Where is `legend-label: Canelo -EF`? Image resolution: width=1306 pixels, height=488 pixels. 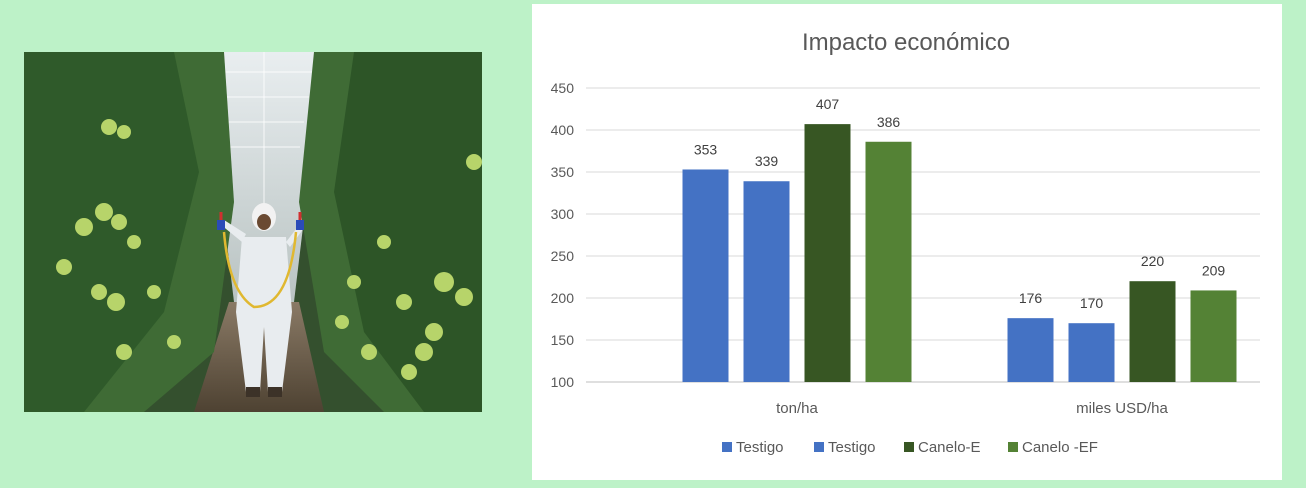 legend-label: Canelo -EF is located at coordinates (1060, 447).